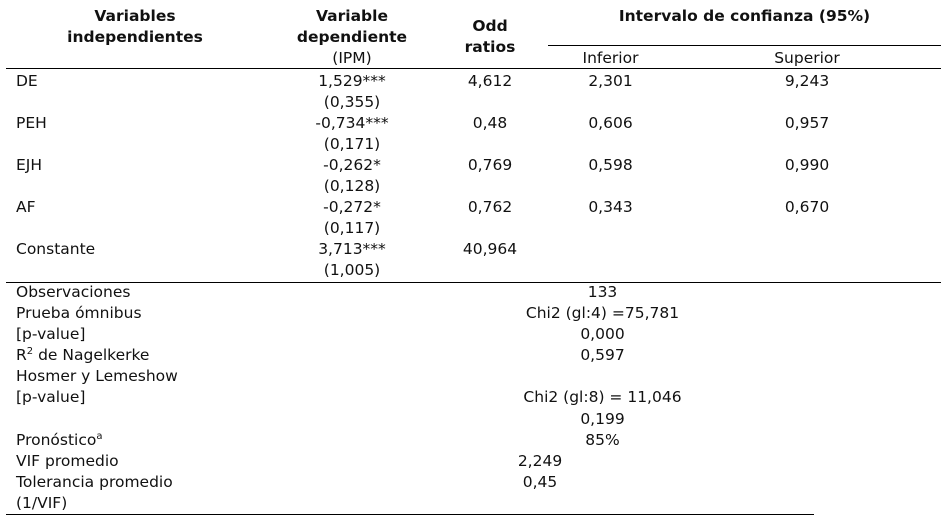 Image resolution: width=941 pixels, height=517 pixels. Describe the element at coordinates (490, 81) in the screenshot. I see `row-odds: 4,612` at that location.